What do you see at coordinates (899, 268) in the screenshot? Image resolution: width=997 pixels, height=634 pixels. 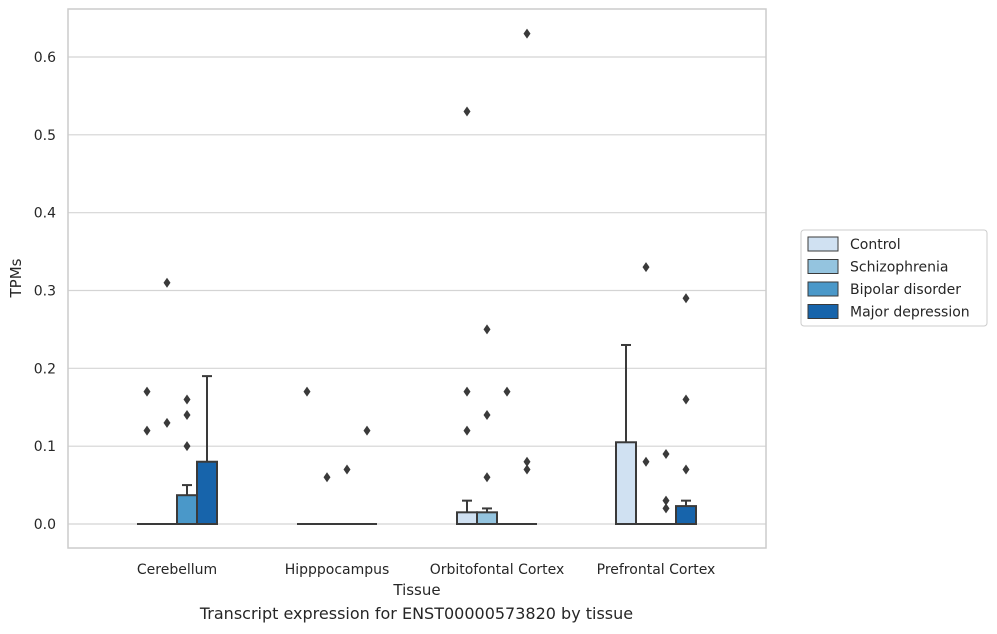 I see `legend-label: Schizophrenia` at bounding box center [899, 268].